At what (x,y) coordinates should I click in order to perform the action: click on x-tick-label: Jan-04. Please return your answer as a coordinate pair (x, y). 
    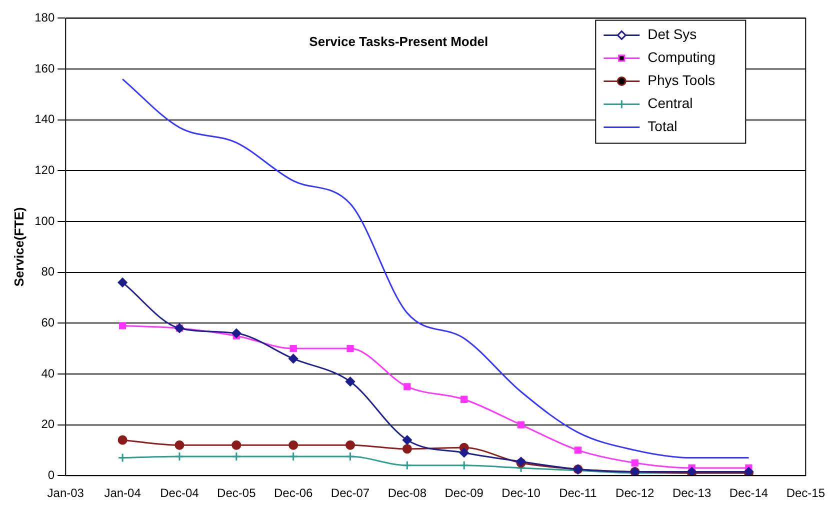
    Looking at the image, I should click on (123, 493).